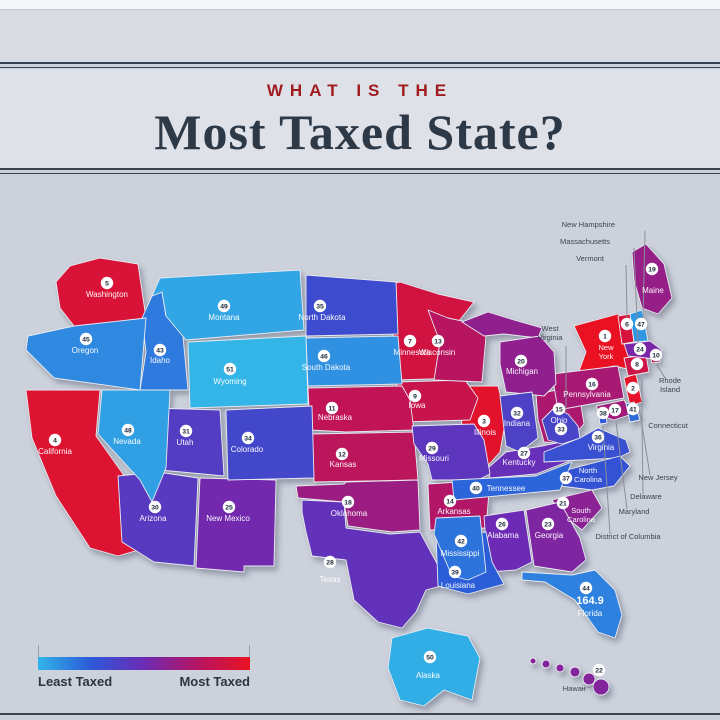 This screenshot has height=720, width=720. I want to click on top-strip, so click(360, 4).